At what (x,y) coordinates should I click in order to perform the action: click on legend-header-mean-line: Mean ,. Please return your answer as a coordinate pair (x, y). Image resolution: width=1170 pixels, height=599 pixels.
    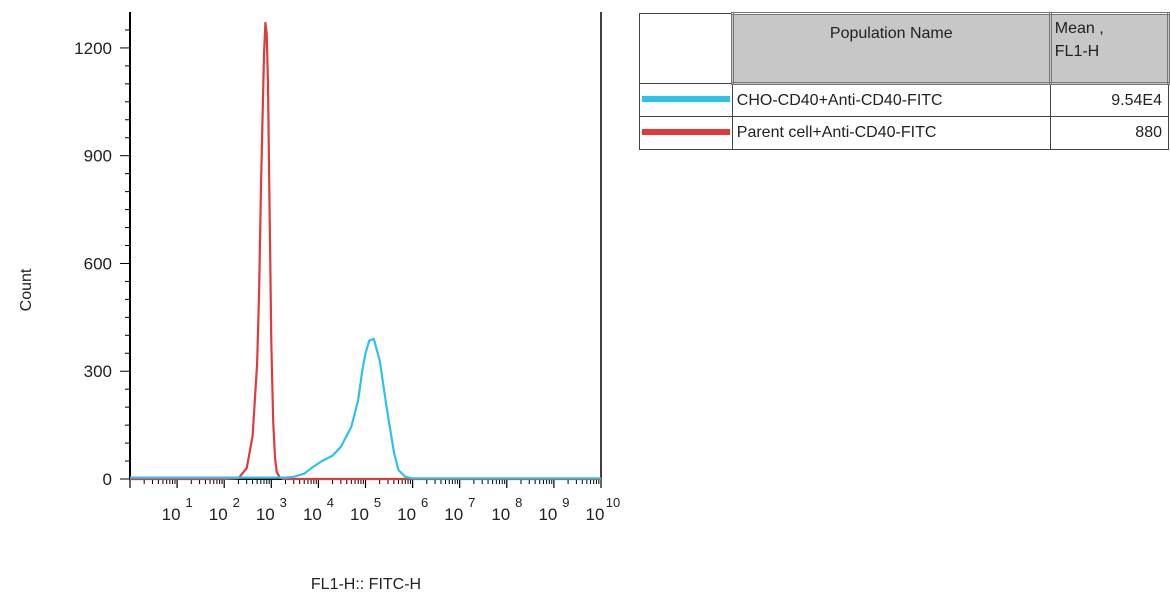
    Looking at the image, I should click on (1079, 28).